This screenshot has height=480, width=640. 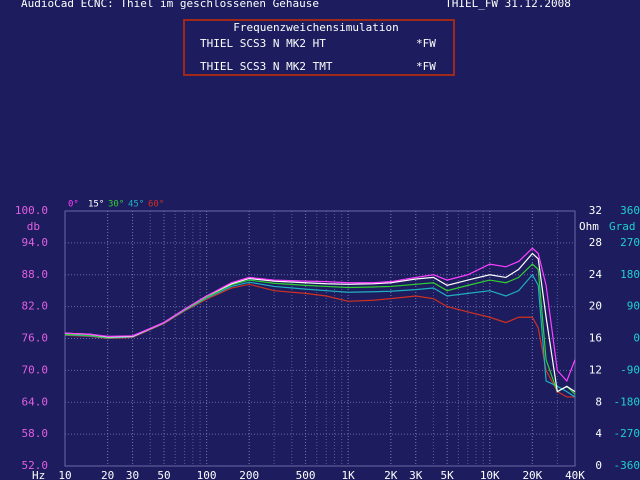 What do you see at coordinates (349, 474) in the screenshot?
I see `x-tick-label: 1K` at bounding box center [349, 474].